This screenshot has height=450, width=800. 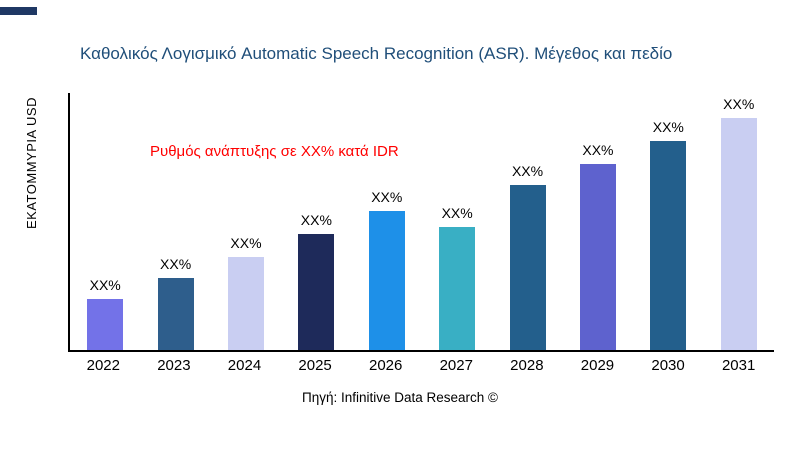 I want to click on x-tick-2030: 2030, so click(x=668, y=365).